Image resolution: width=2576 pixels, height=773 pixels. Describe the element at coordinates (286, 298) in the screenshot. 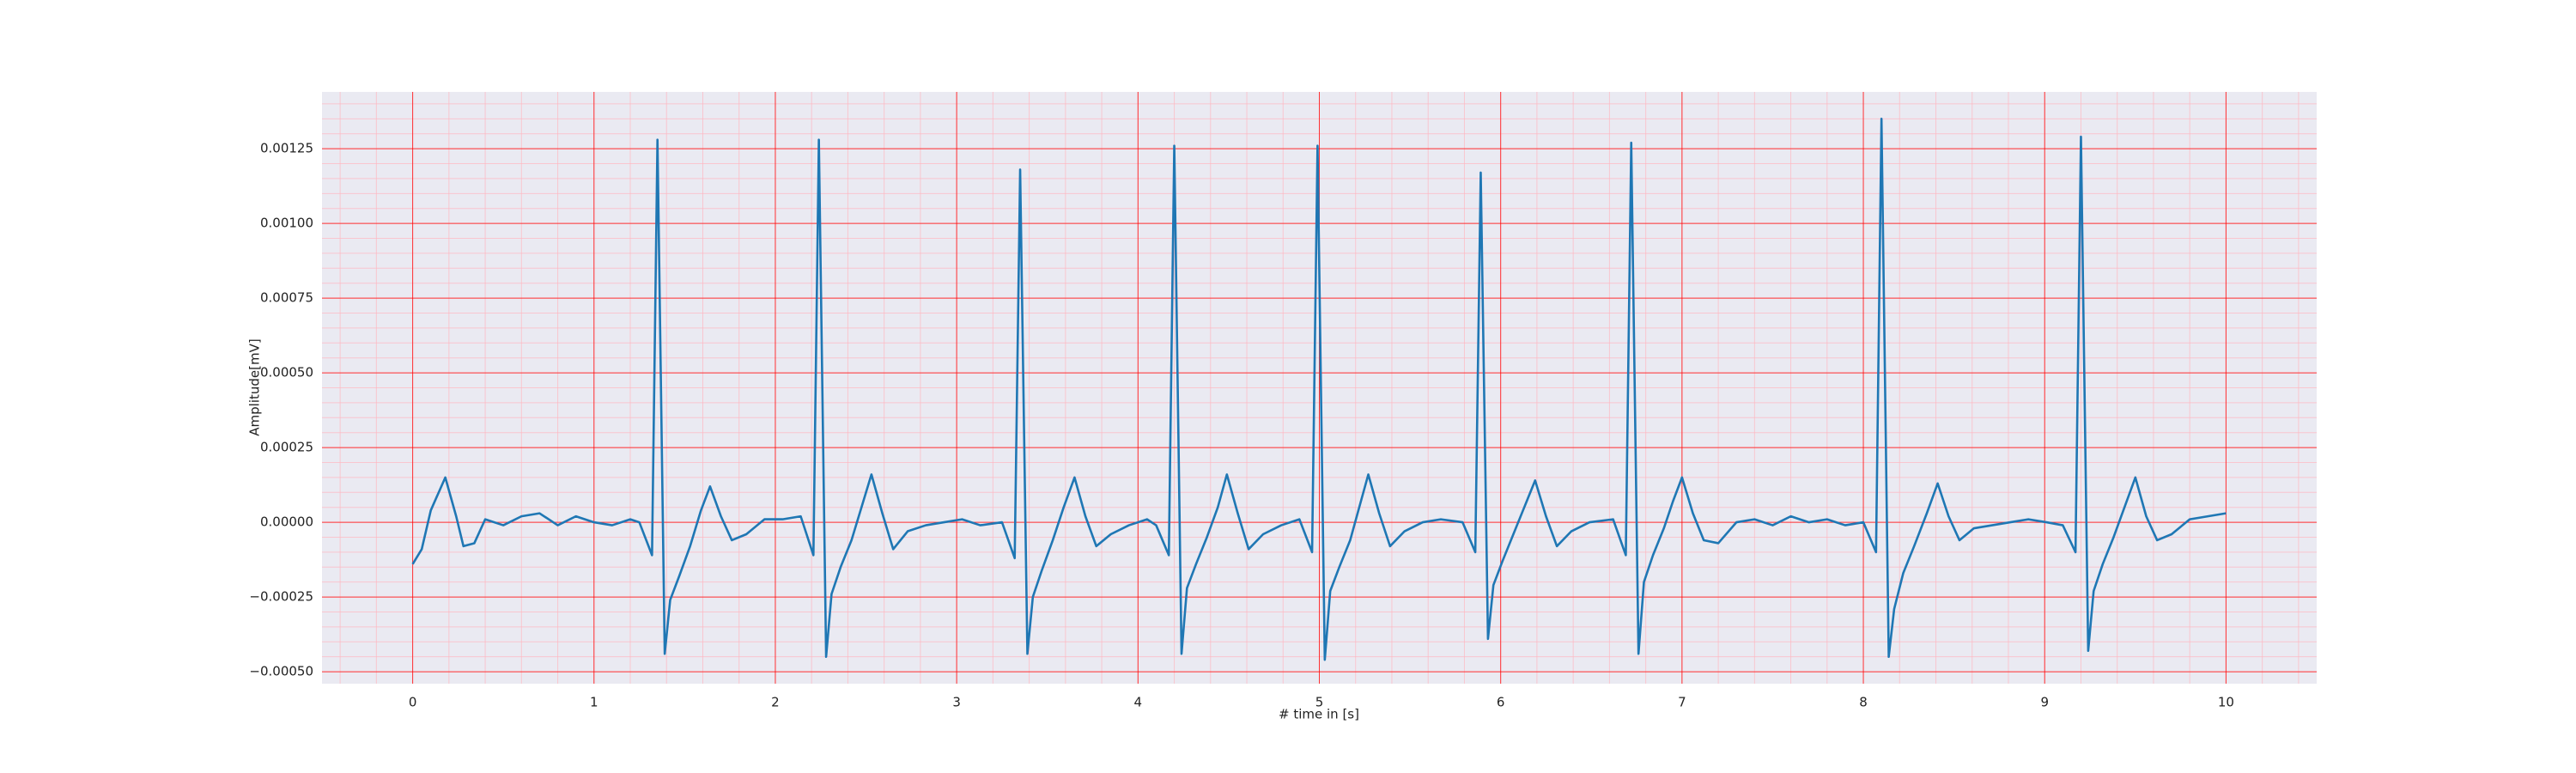

I see `y-tick-label: 0.00075` at that location.